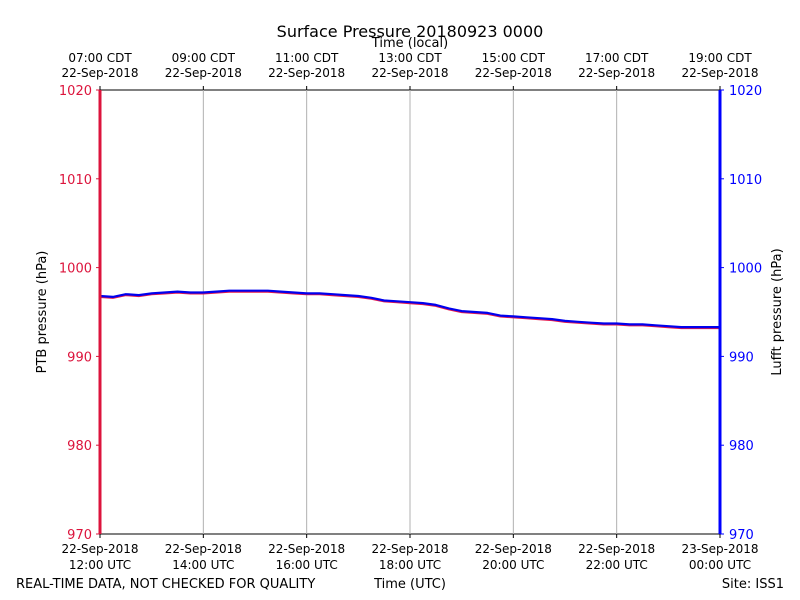 Image resolution: width=800 pixels, height=600 pixels. Describe the element at coordinates (513, 565) in the screenshot. I see `bottom-tick-time: 20:00 UTC` at that location.